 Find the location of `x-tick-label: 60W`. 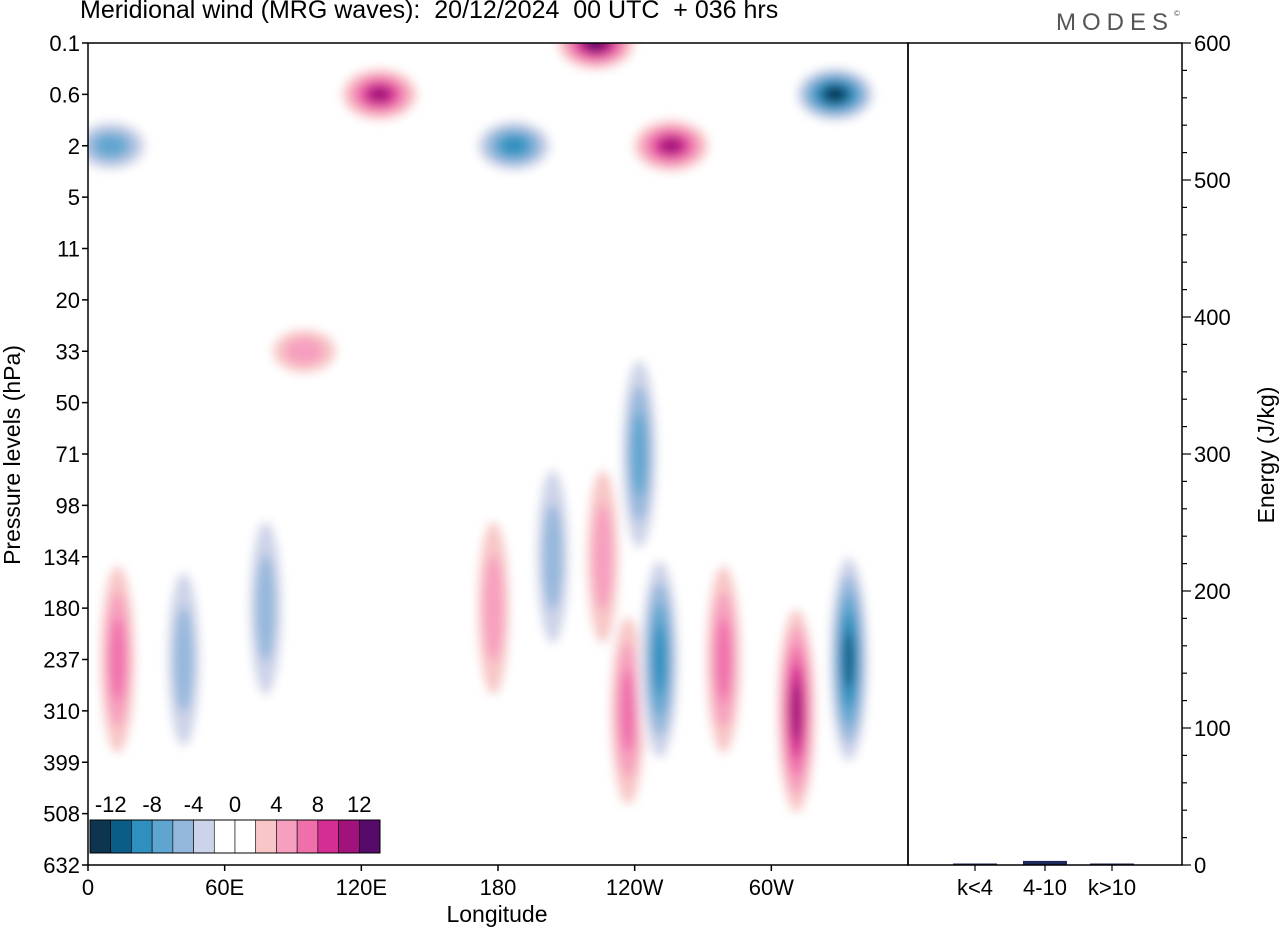

x-tick-label: 60W is located at coordinates (771, 887).